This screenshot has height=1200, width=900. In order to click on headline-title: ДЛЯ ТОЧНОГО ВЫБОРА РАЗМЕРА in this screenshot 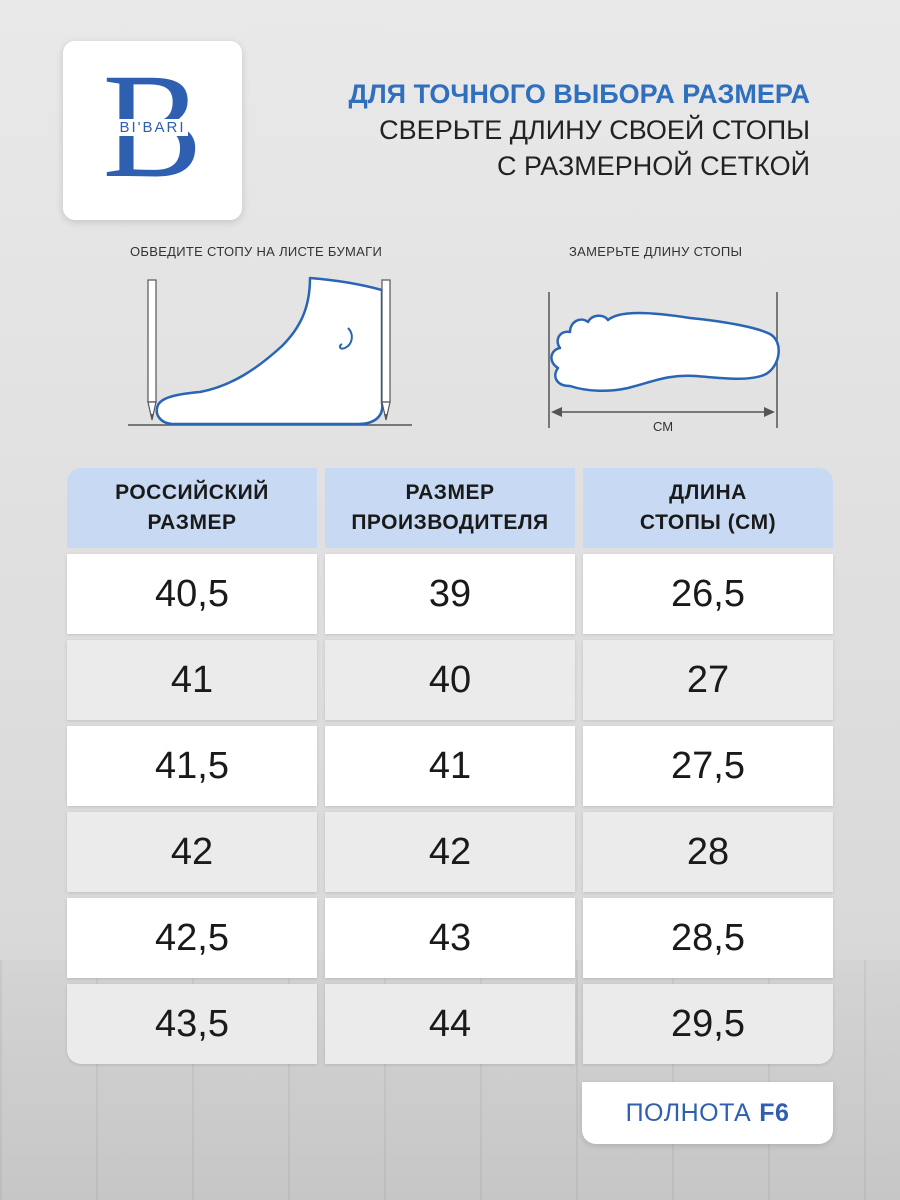, I will do `click(579, 94)`.